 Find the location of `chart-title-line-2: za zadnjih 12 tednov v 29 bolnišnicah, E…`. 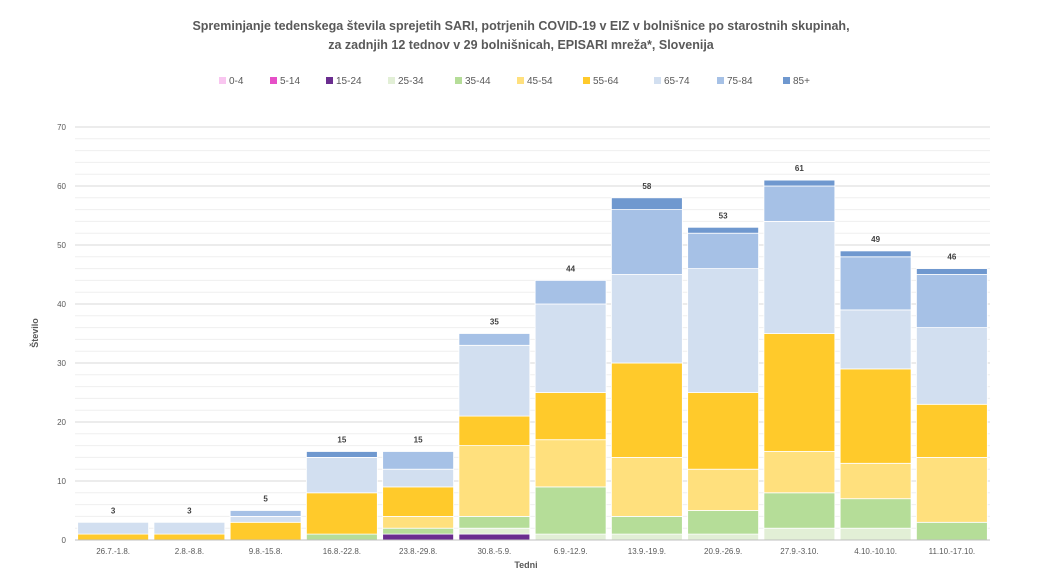

chart-title-line-2: za zadnjih 12 tednov v 29 bolnišnicah, E… is located at coordinates (521, 45).